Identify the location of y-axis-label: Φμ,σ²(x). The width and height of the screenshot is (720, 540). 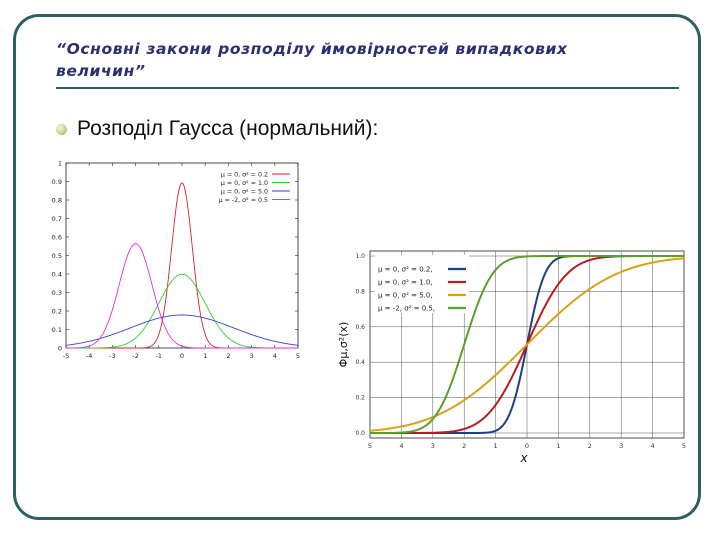
(343, 345).